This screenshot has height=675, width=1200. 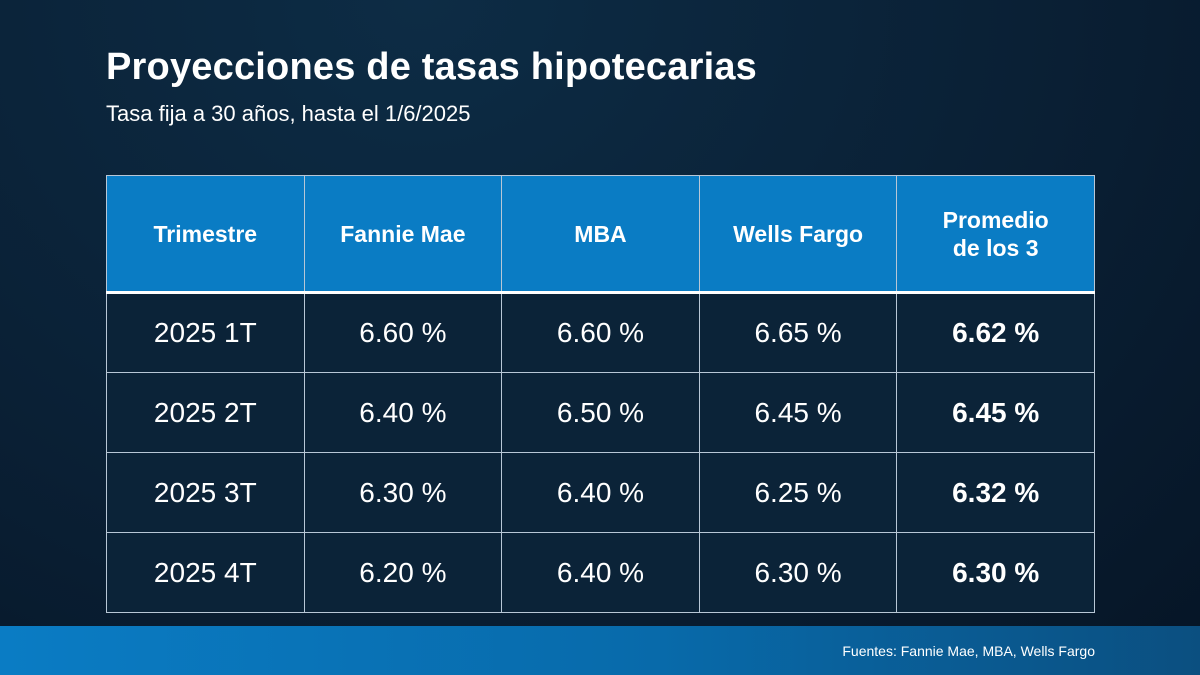 I want to click on average-cell: 6.32 %, so click(x=995, y=492).